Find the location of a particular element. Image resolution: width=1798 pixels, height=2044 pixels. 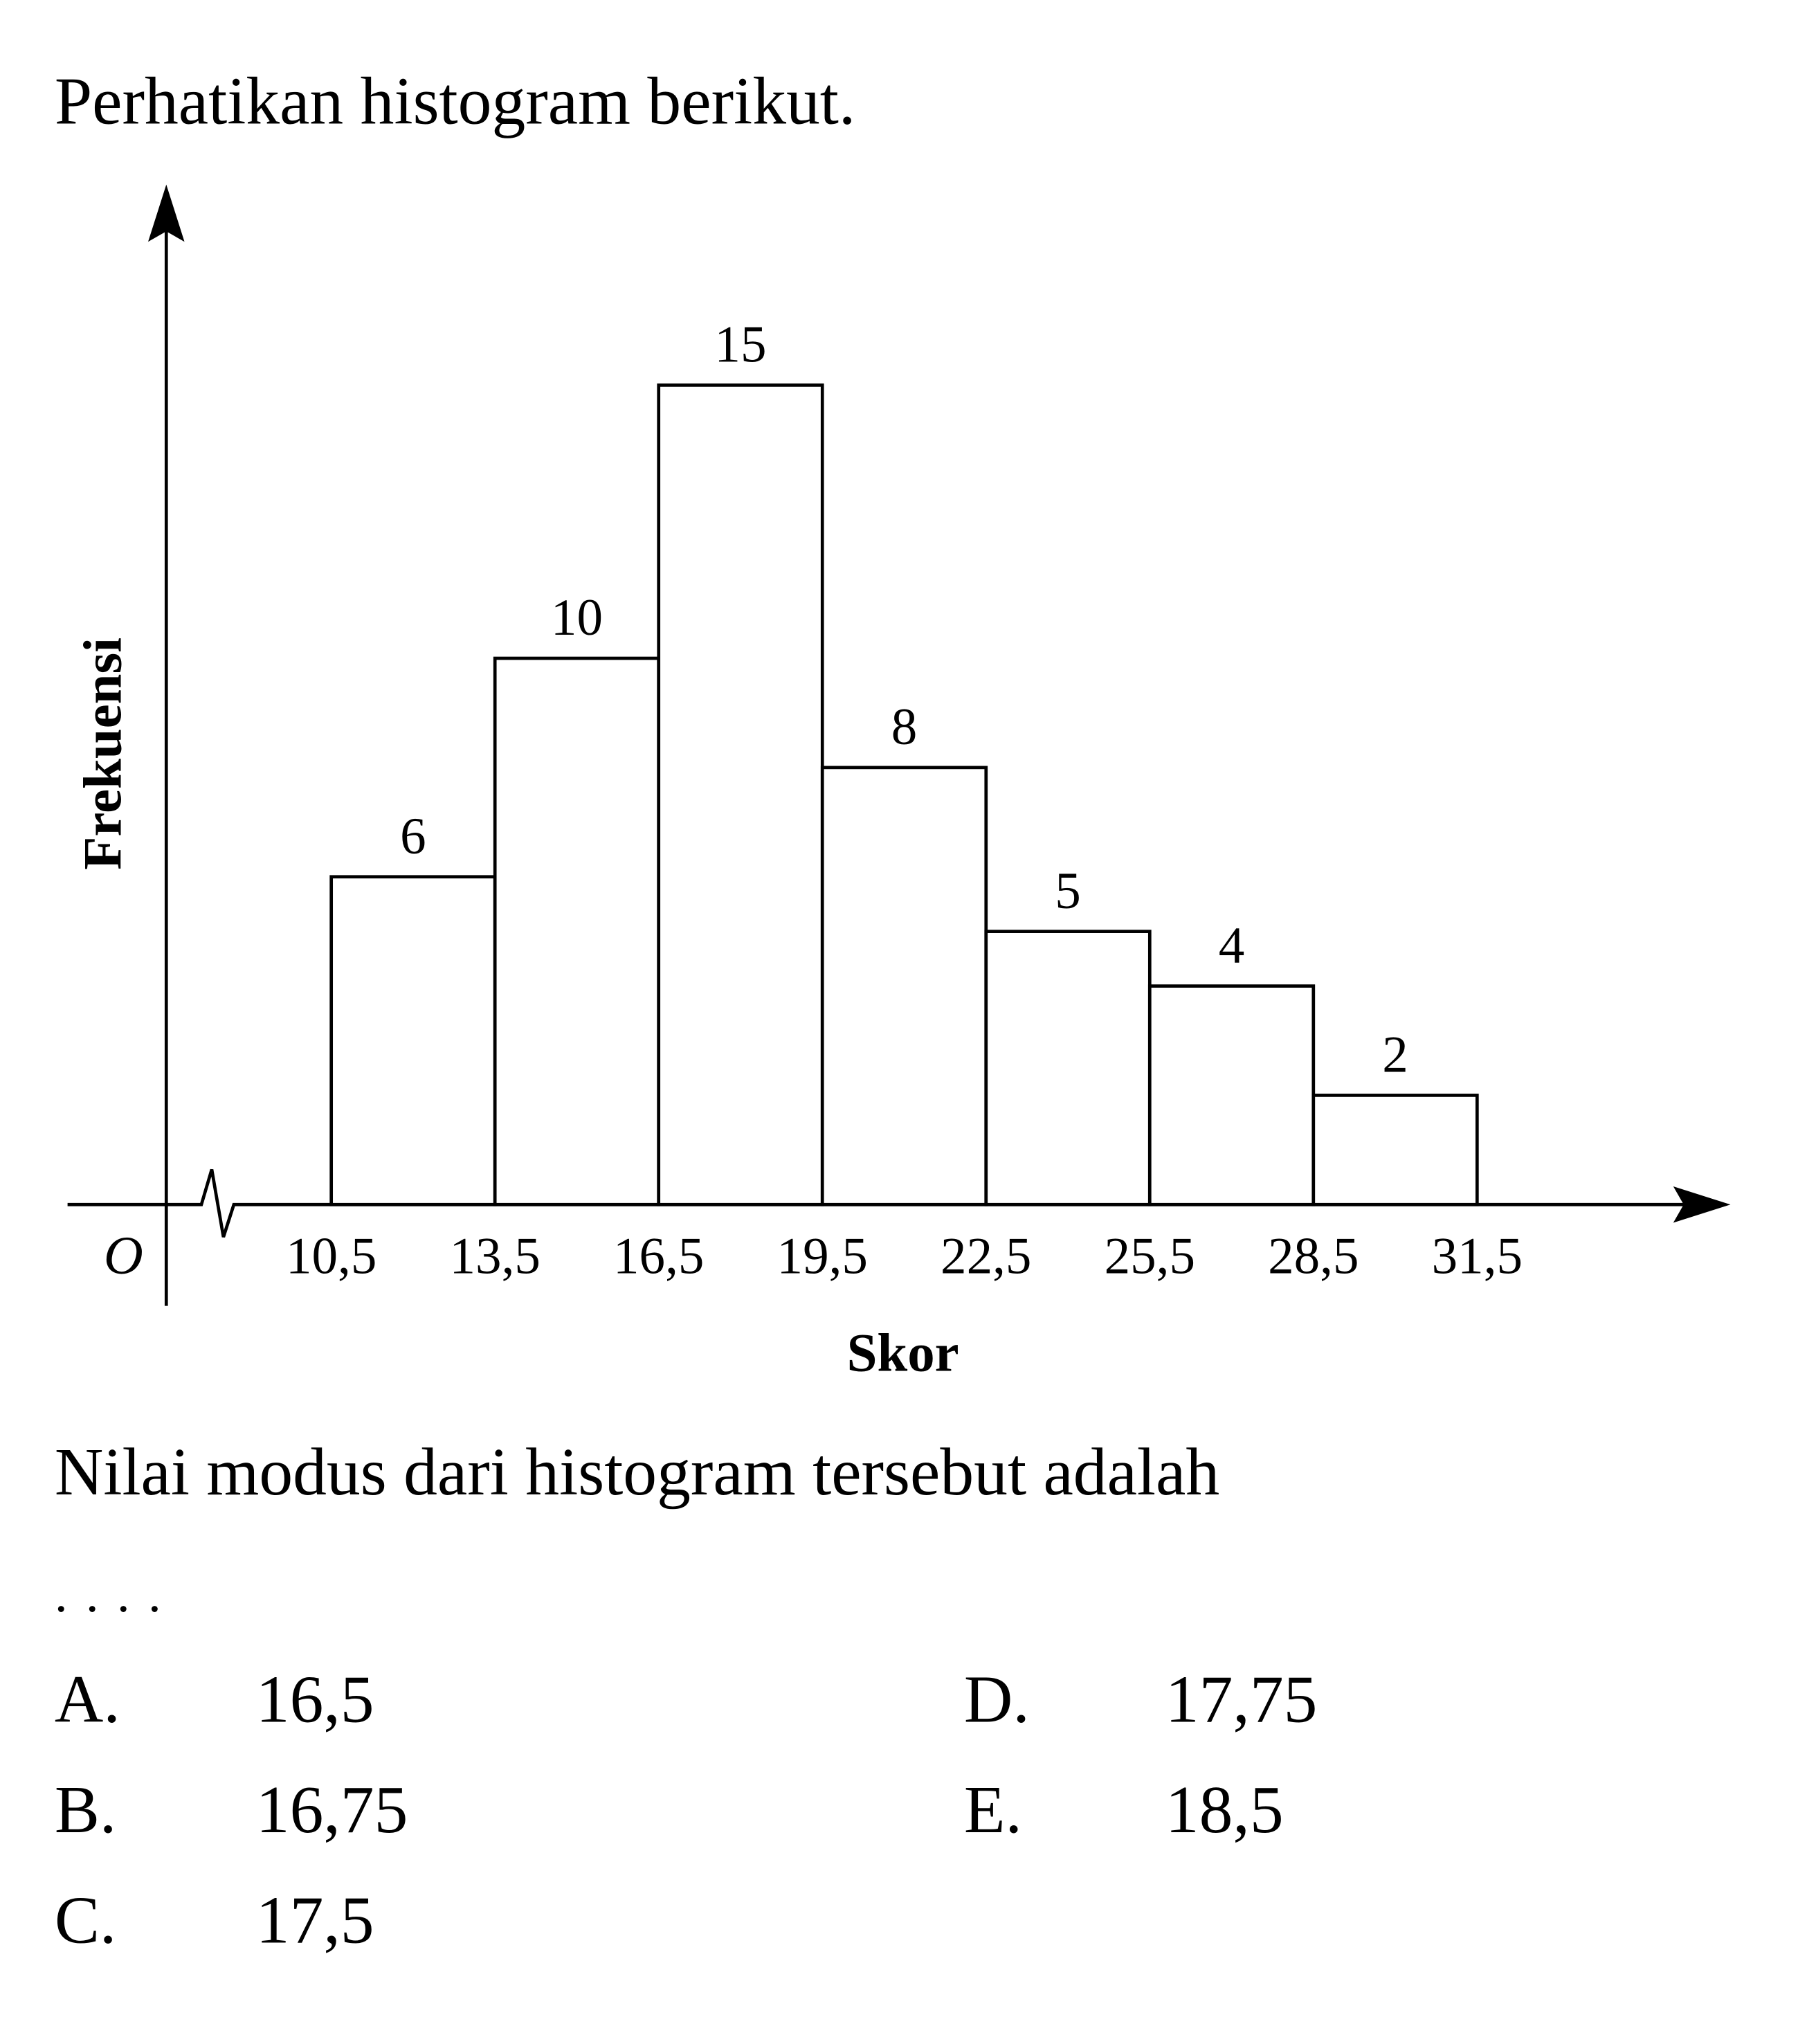

option-letter: E. is located at coordinates (993, 1810).